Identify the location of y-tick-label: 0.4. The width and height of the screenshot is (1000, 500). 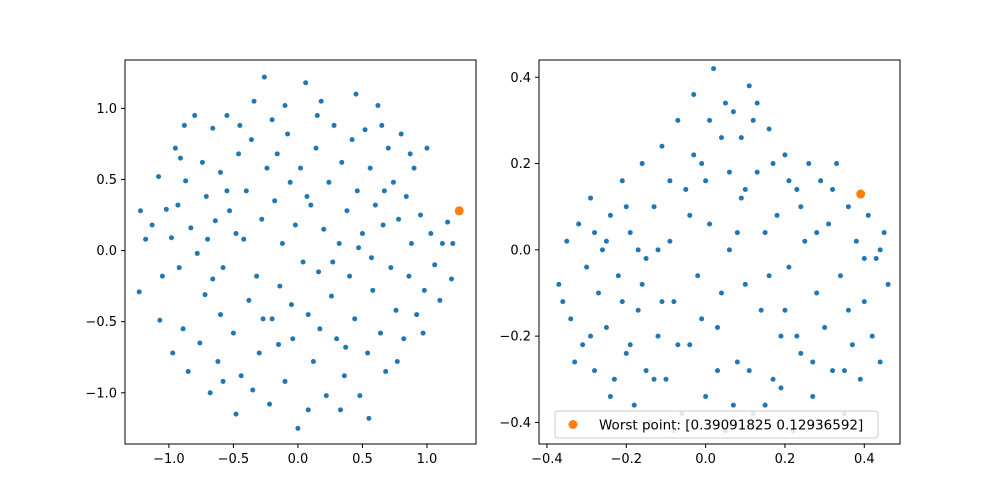
(520, 78).